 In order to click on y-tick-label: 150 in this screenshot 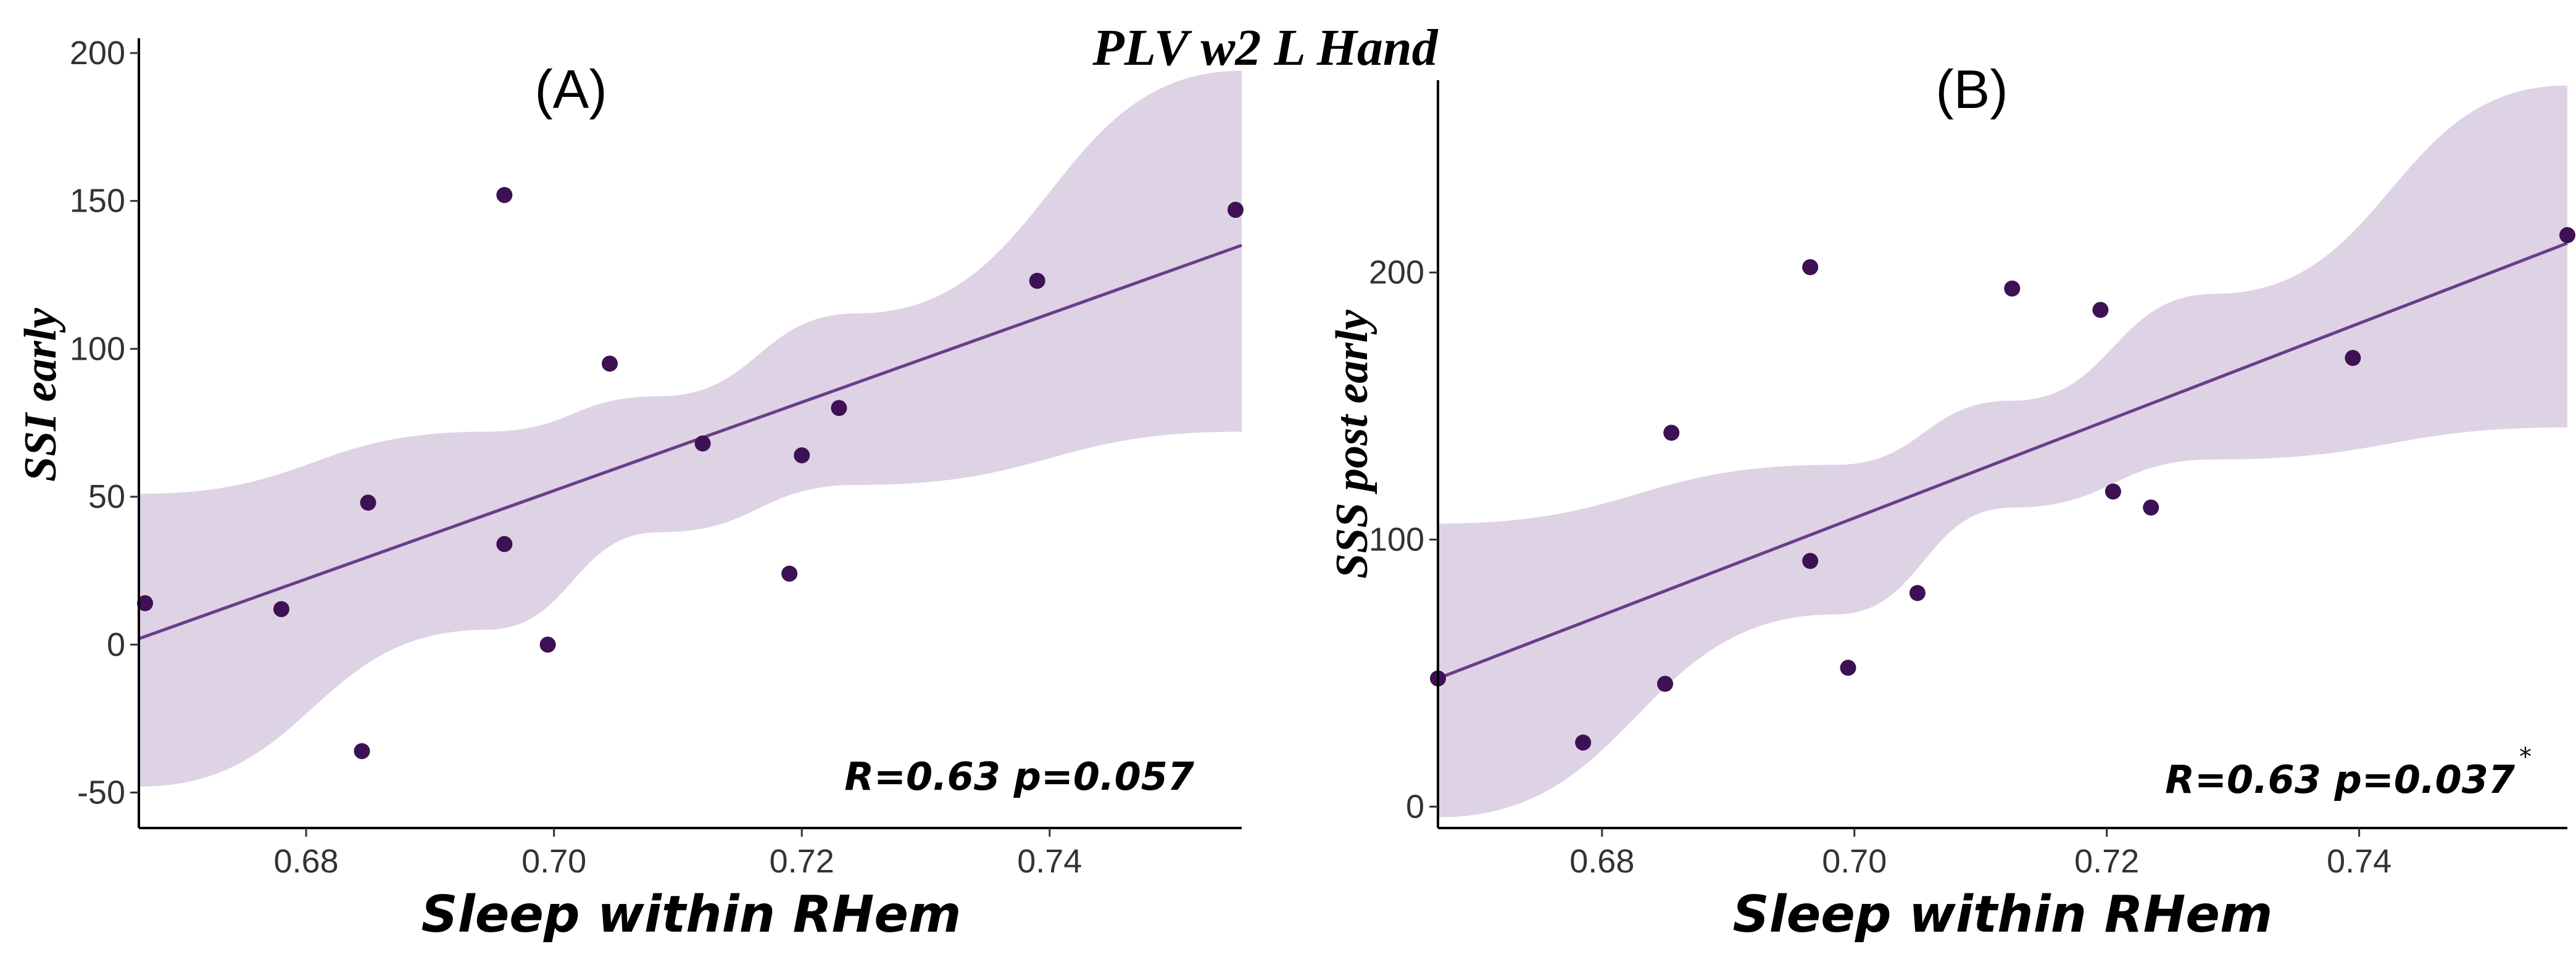, I will do `click(97, 201)`.